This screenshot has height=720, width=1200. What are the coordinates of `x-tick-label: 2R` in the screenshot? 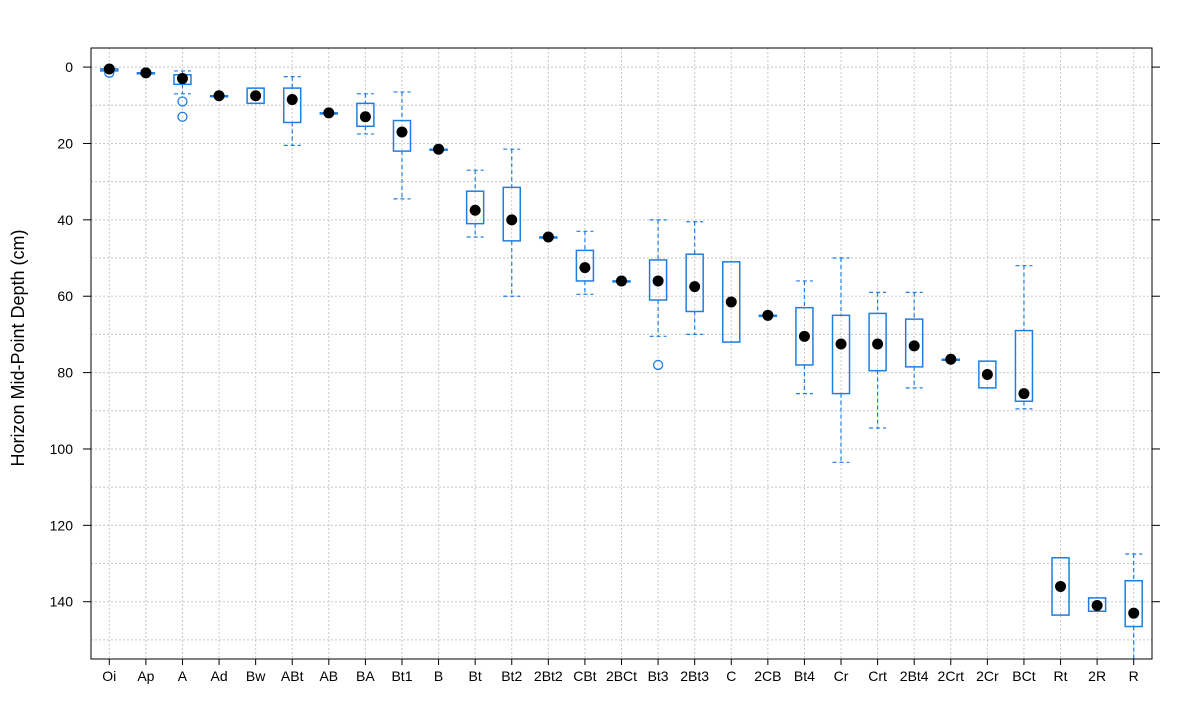 It's located at (1097, 676).